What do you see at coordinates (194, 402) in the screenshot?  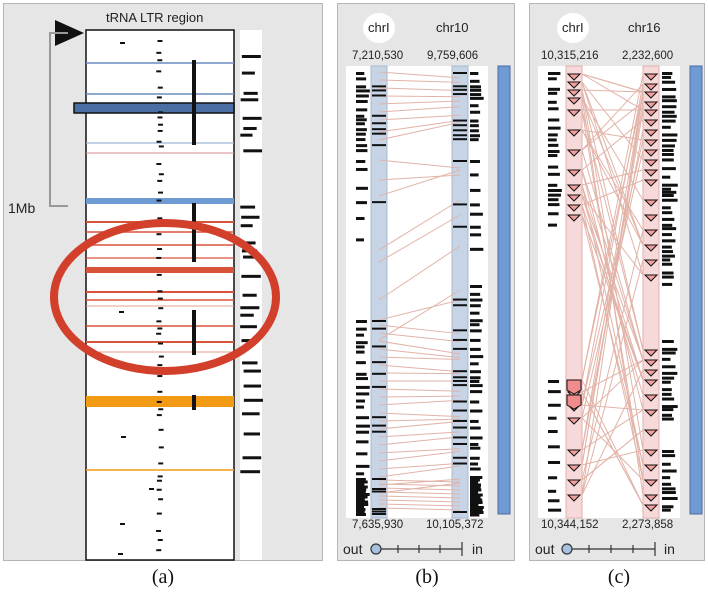 I see `ltr-segment` at bounding box center [194, 402].